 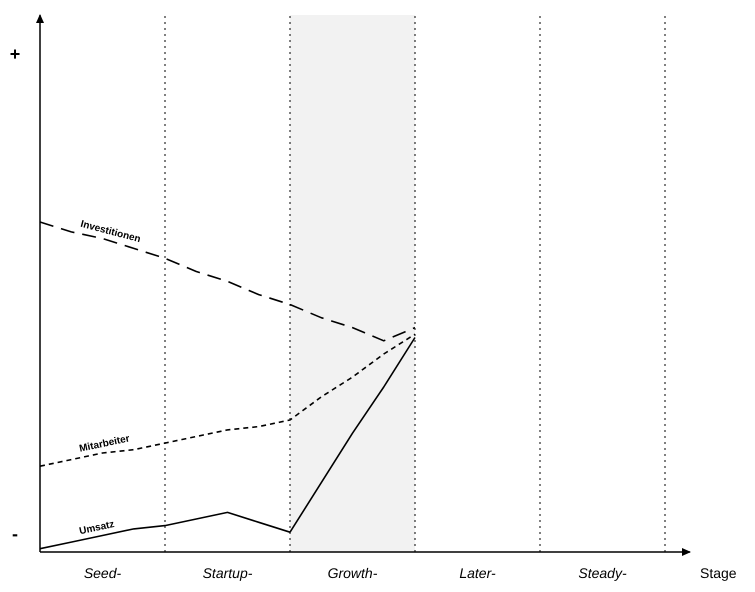 I want to click on x-tick-label: Steady-, so click(x=602, y=573).